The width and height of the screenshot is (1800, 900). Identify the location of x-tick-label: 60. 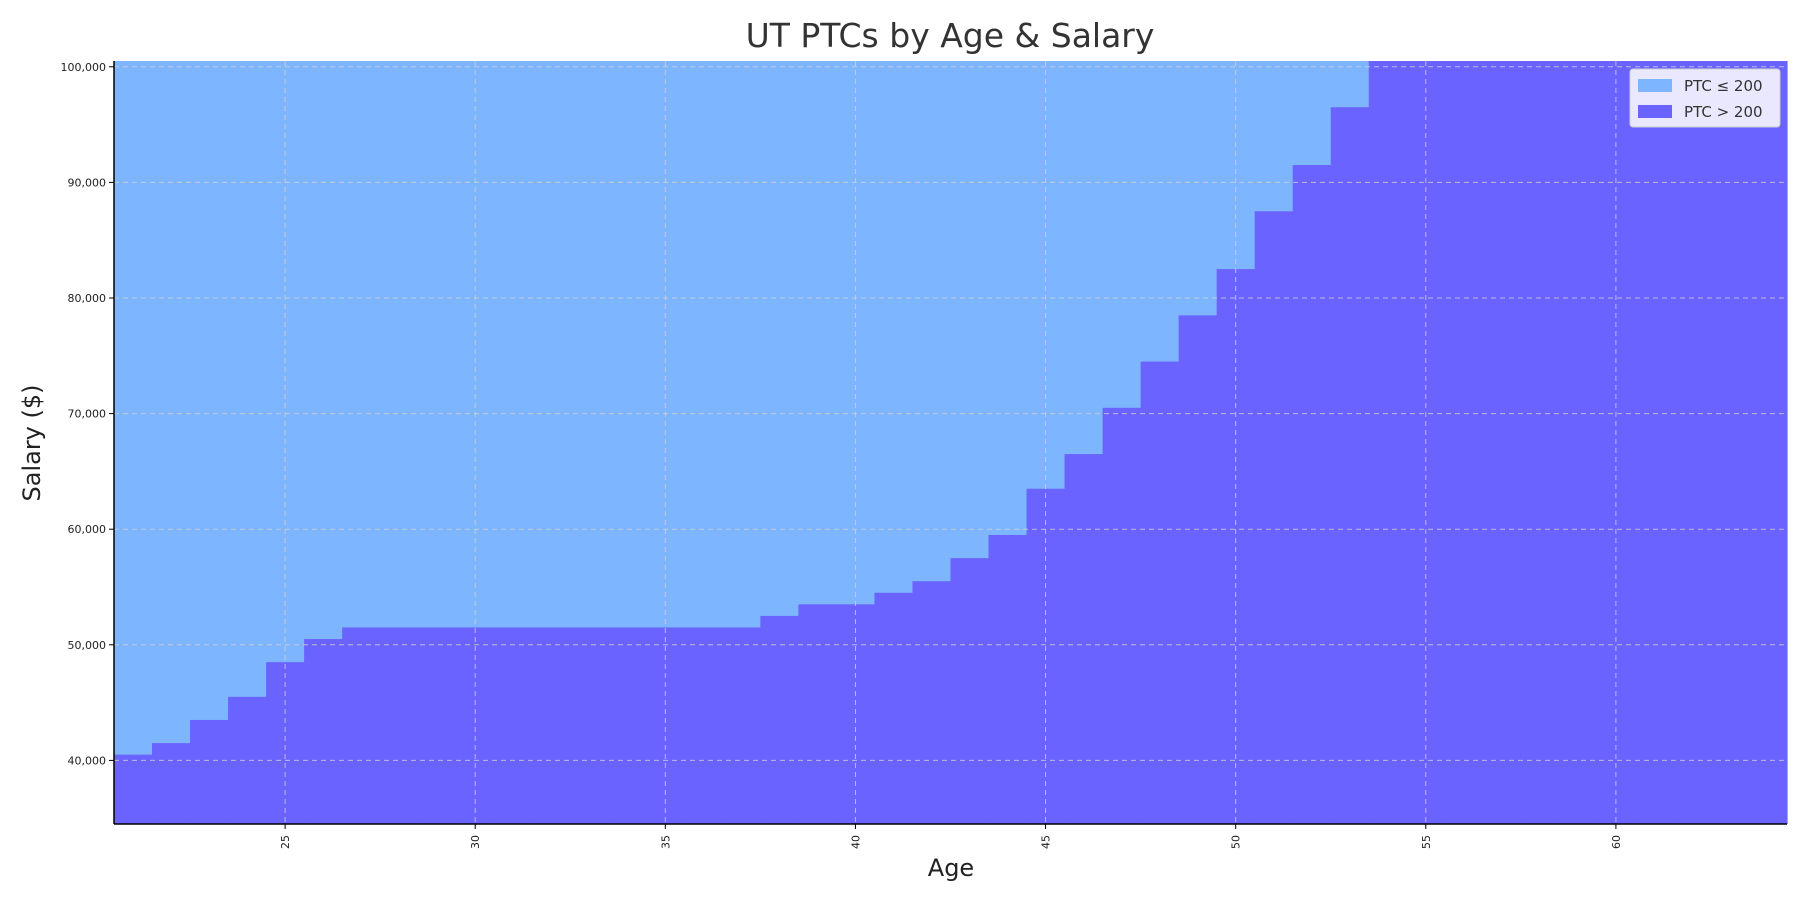
(1616, 842).